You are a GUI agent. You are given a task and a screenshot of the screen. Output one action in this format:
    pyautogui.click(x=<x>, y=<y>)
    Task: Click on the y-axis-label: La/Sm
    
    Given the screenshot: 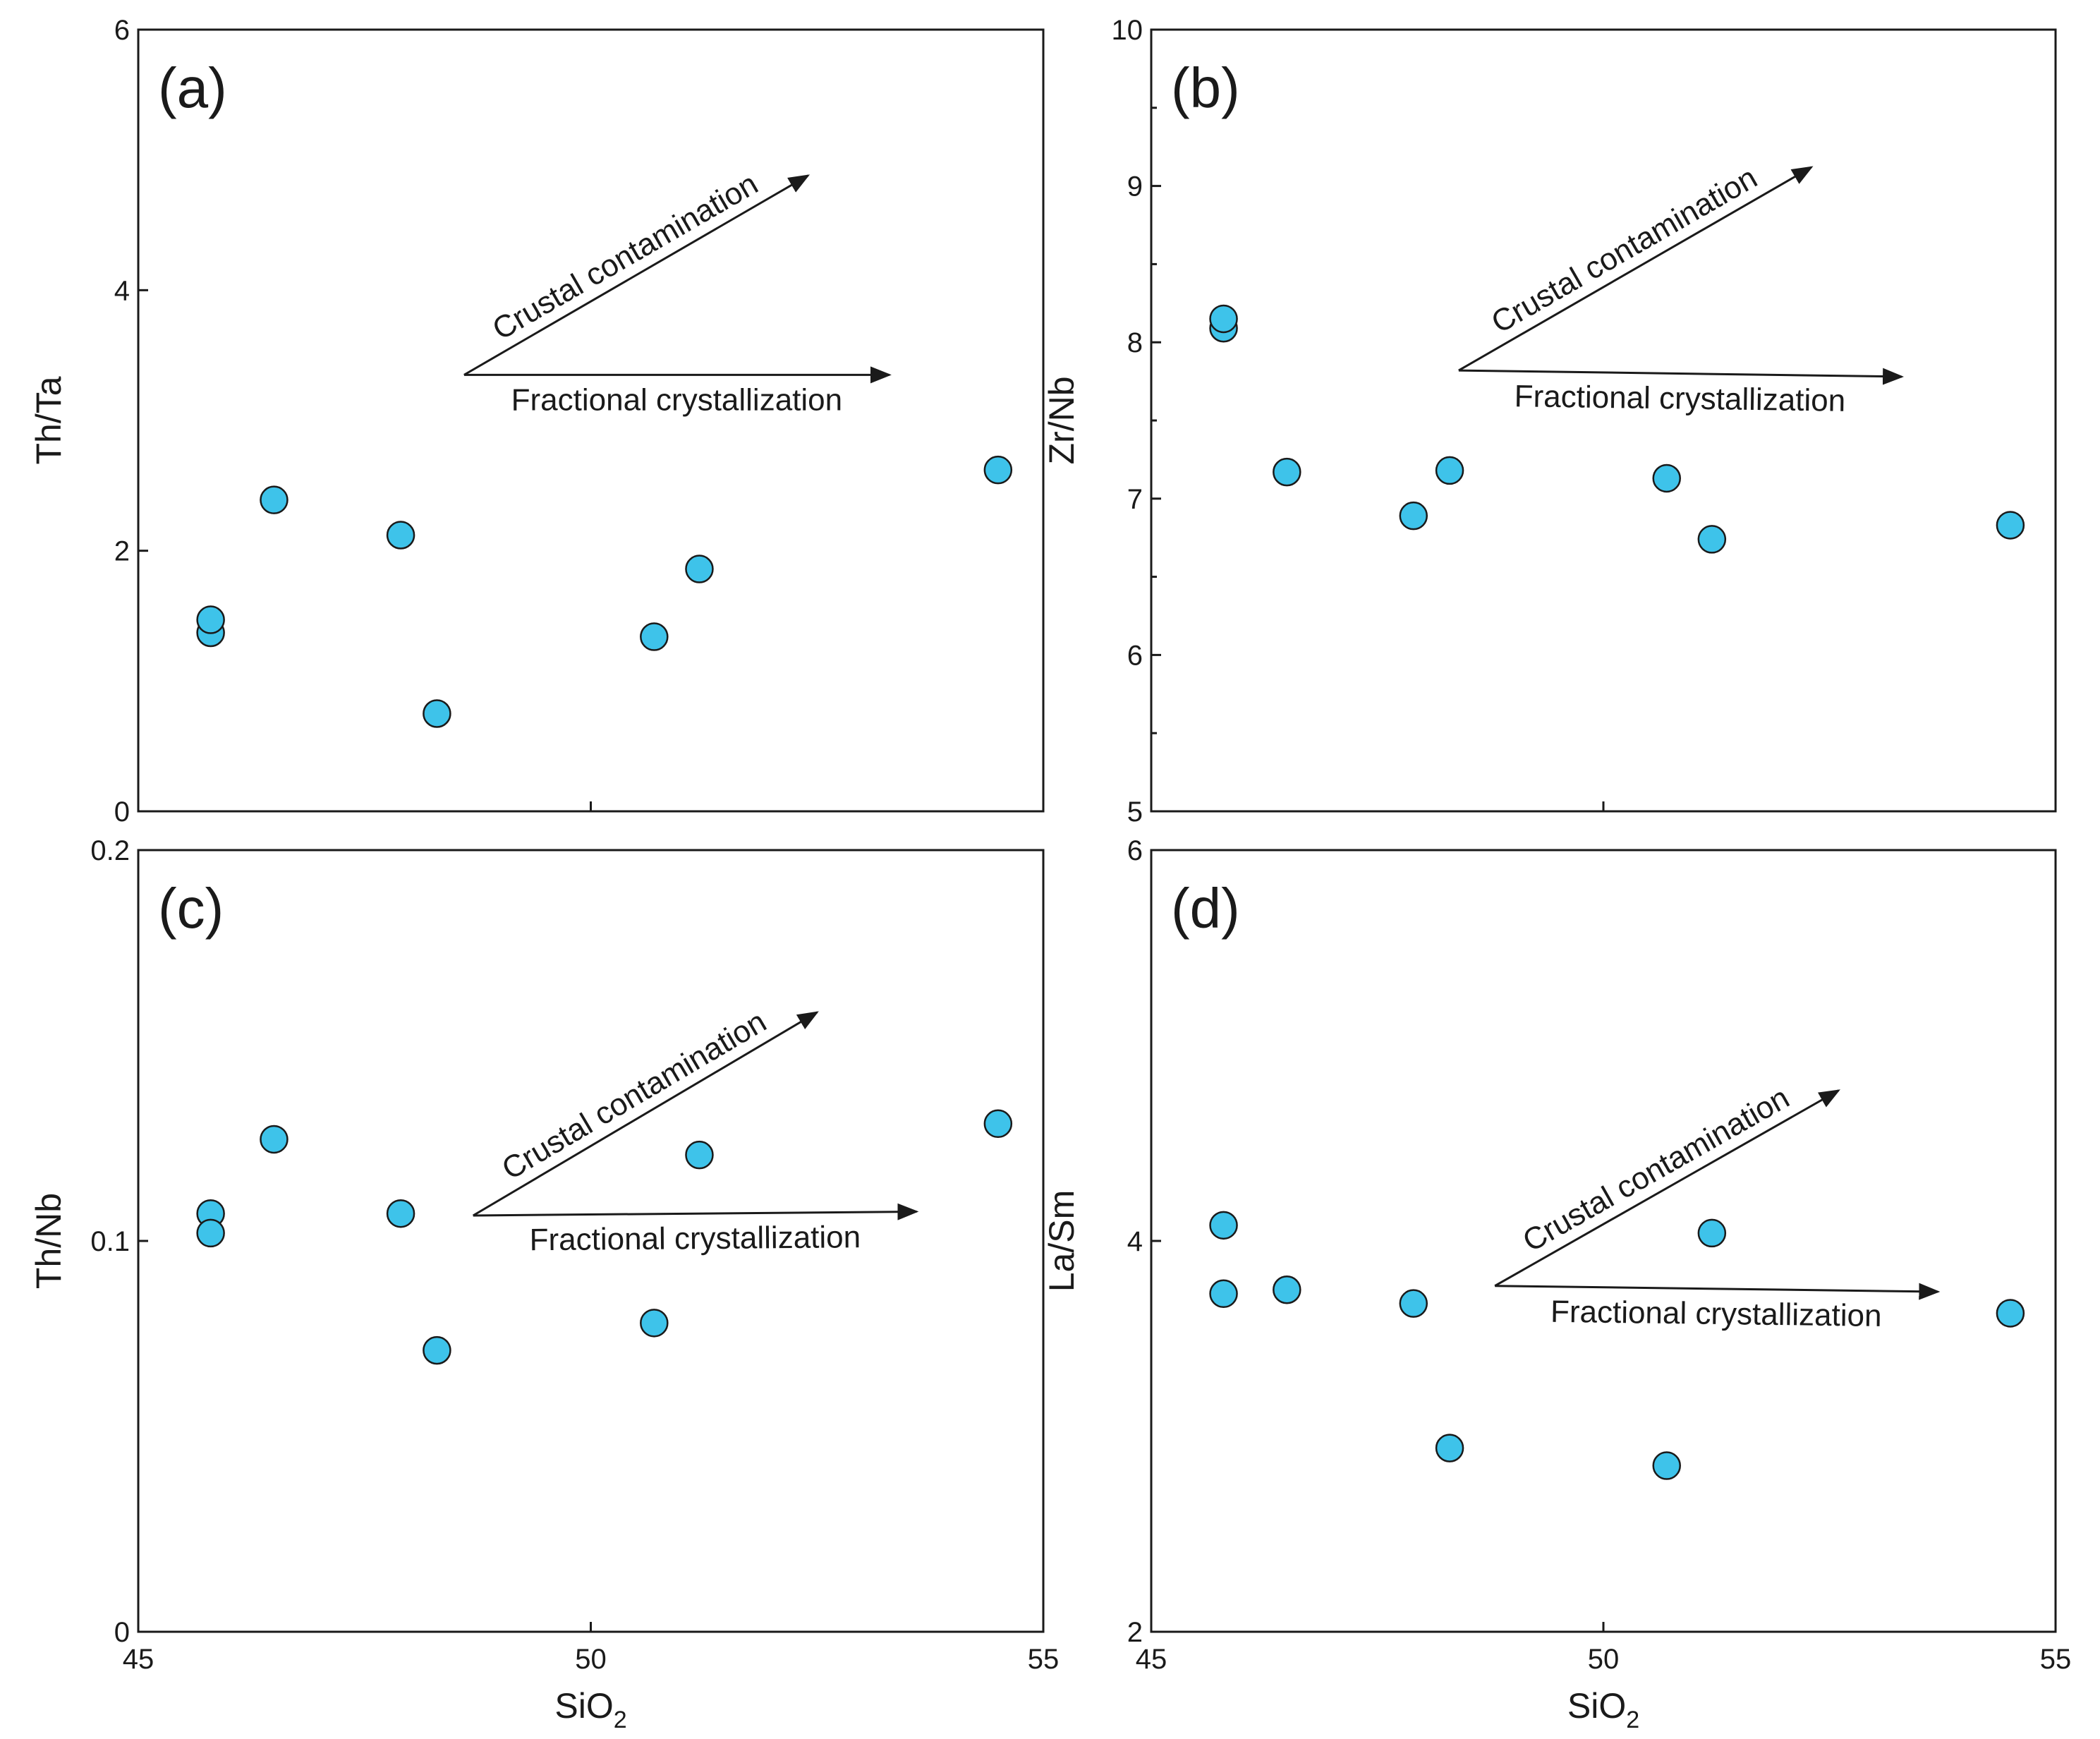 What is the action you would take?
    pyautogui.click(x=1061, y=1241)
    